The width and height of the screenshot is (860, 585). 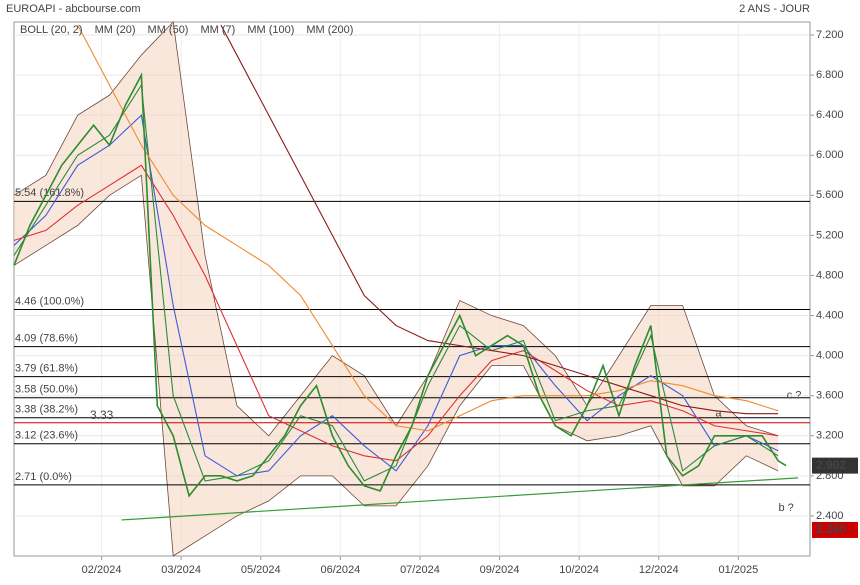 I want to click on fib-label: 3.38 (38.2%), so click(x=46, y=410).